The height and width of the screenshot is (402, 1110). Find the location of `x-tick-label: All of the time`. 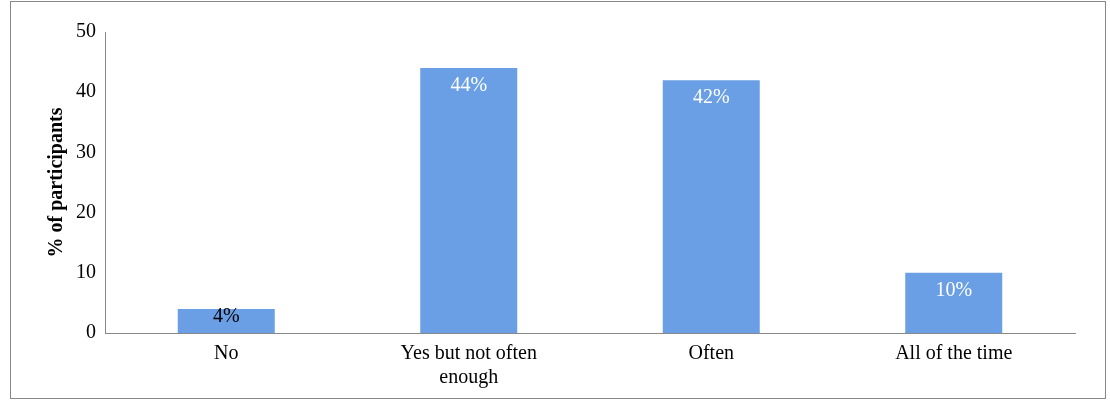

x-tick-label: All of the time is located at coordinates (954, 352).